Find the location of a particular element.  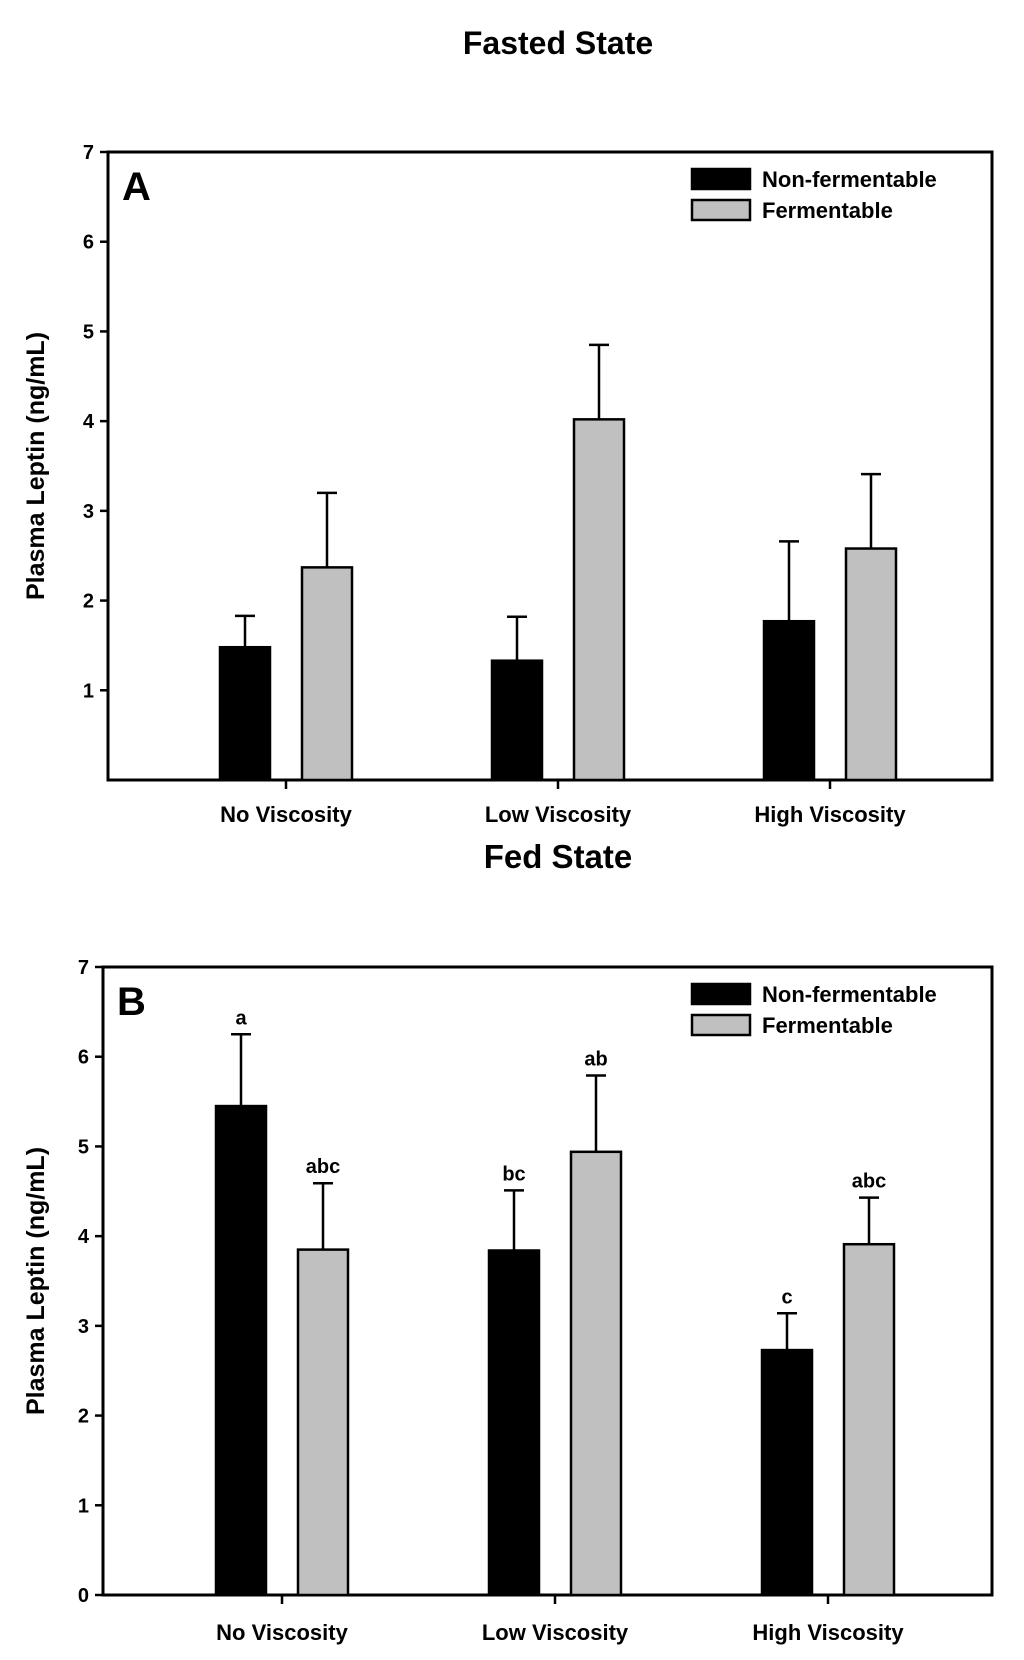

chart-title: Fasted State is located at coordinates (558, 43).